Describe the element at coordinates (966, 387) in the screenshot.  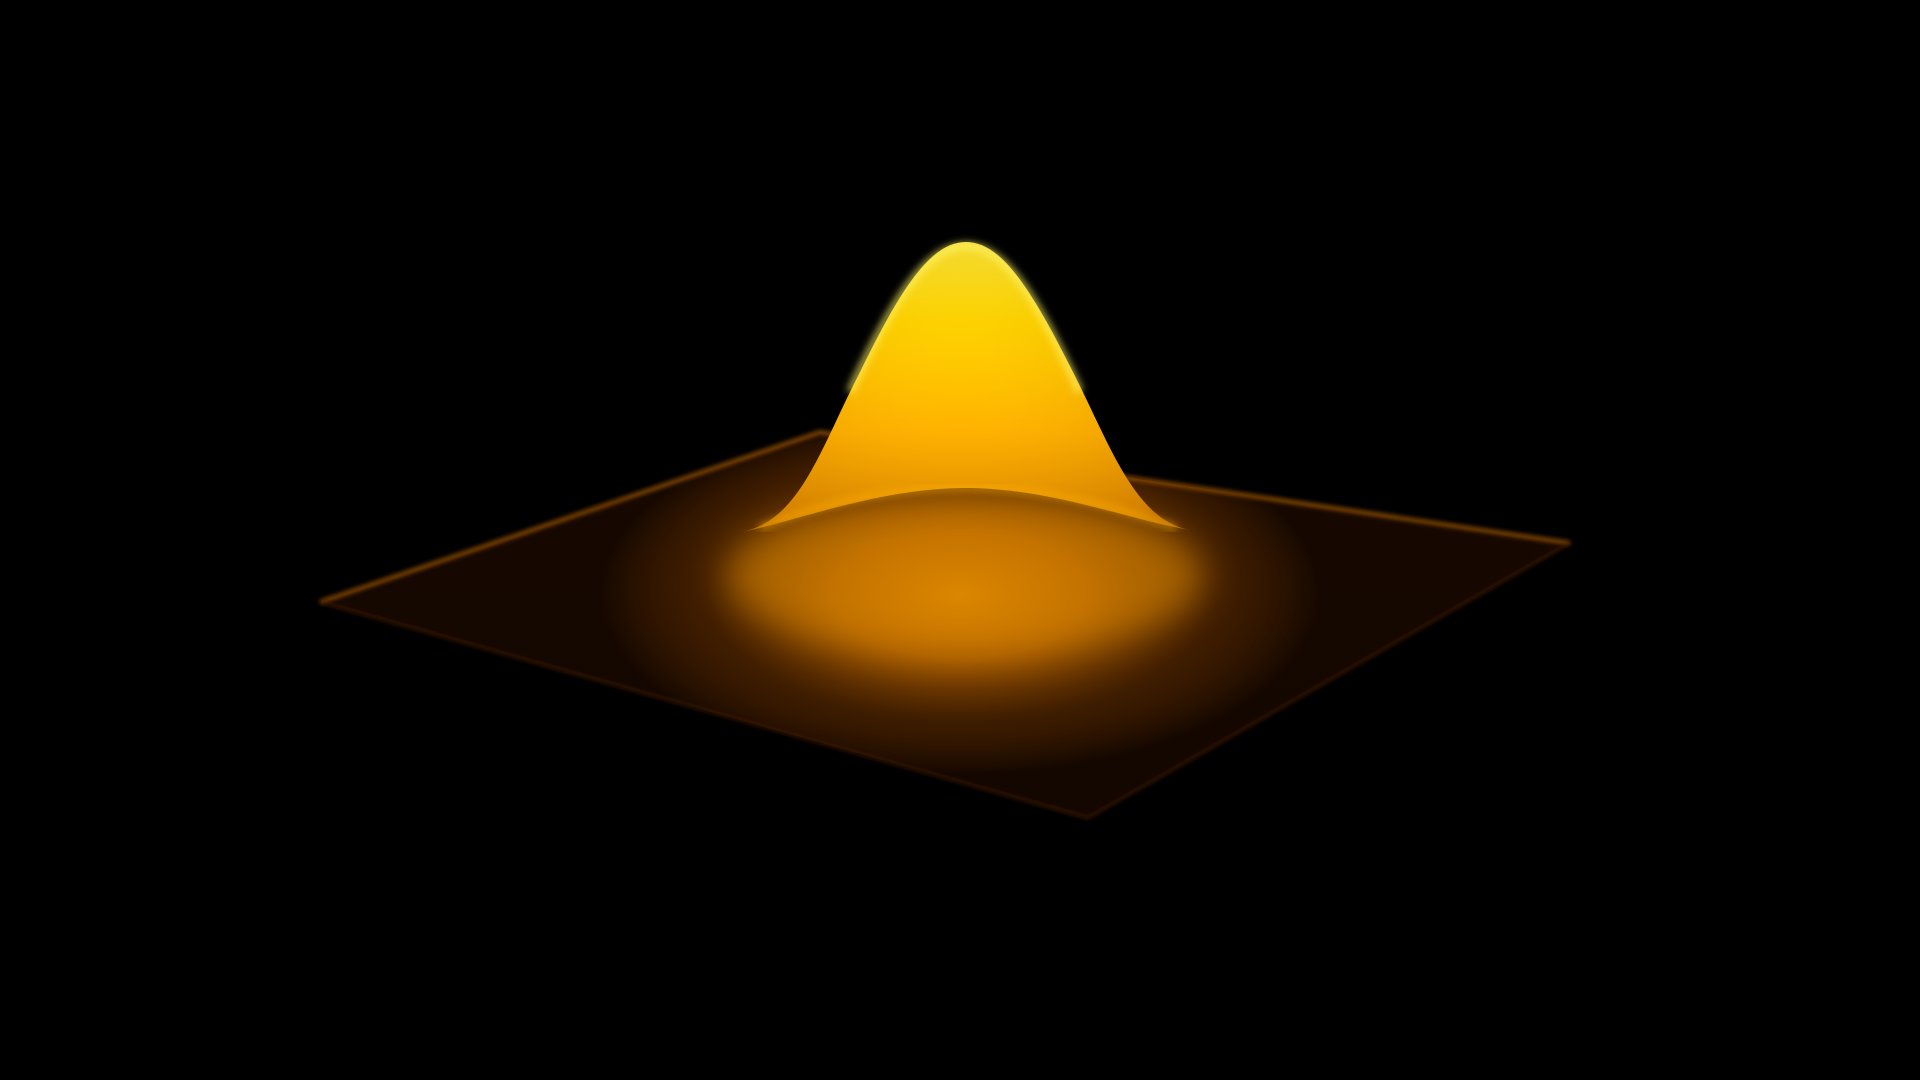
I see `gaussian-peak` at that location.